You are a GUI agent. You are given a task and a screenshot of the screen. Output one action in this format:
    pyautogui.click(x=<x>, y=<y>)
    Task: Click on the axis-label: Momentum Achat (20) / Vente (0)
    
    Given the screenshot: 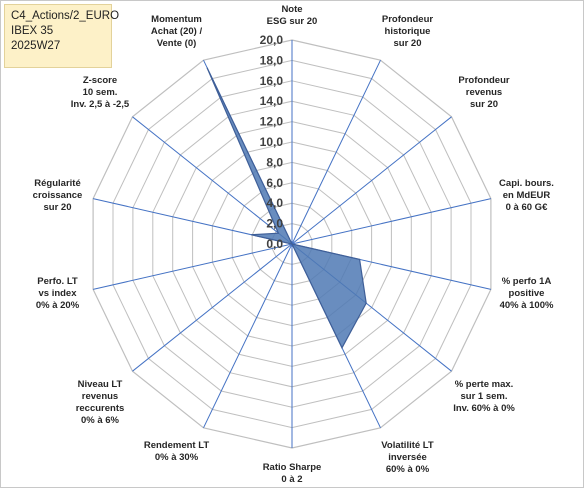 What is the action you would take?
    pyautogui.click(x=177, y=31)
    